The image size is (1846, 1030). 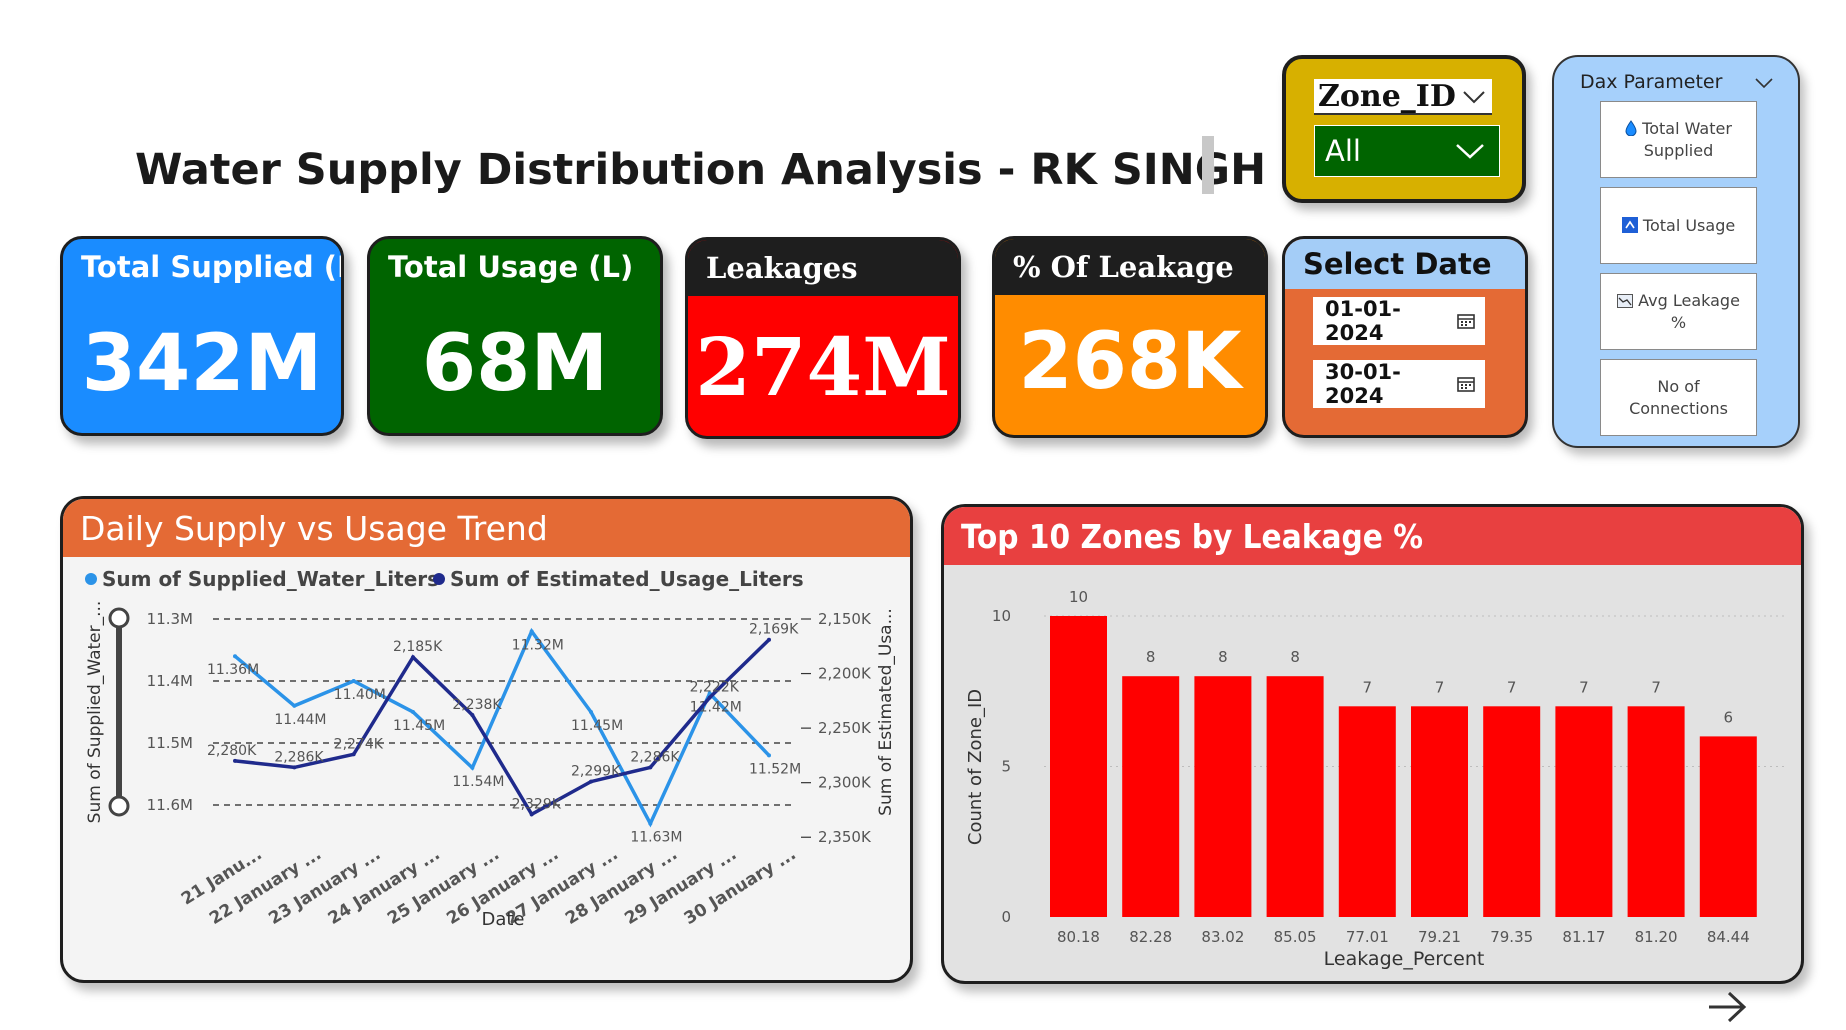 What do you see at coordinates (1625, 300) in the screenshot?
I see `line-chart-icon` at bounding box center [1625, 300].